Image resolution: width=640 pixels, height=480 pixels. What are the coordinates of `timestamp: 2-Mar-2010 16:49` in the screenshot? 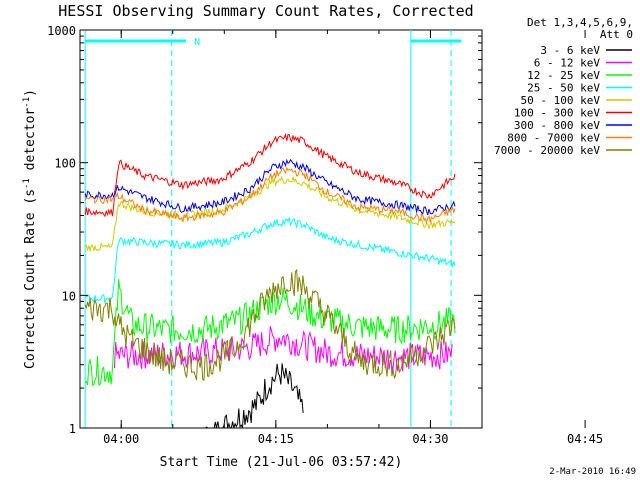 It's located at (592, 472).